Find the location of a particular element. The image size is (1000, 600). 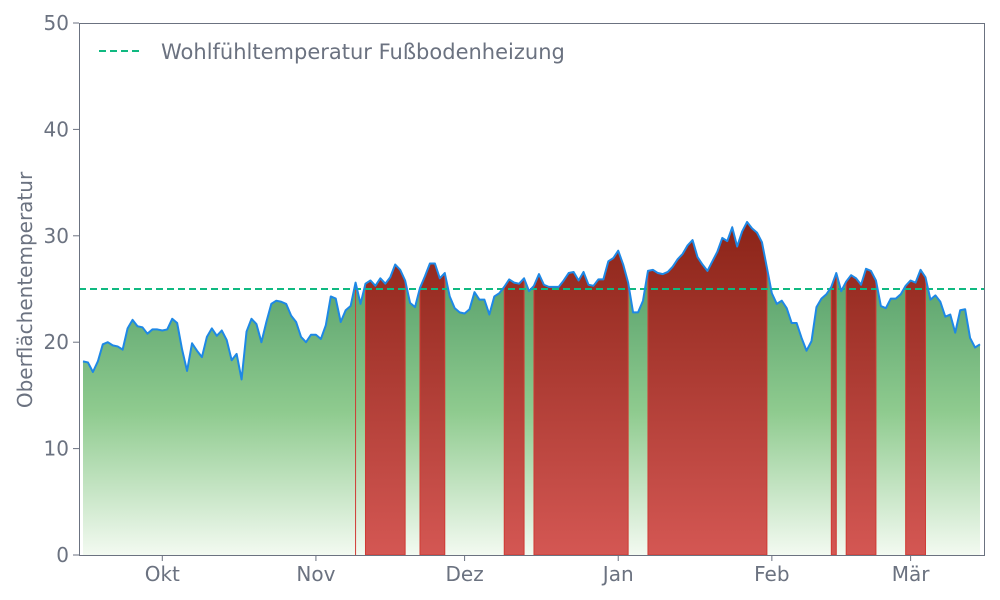

legend-entry-threshold: Wohlfühltemperatur Fußbodenheizung is located at coordinates (363, 52).